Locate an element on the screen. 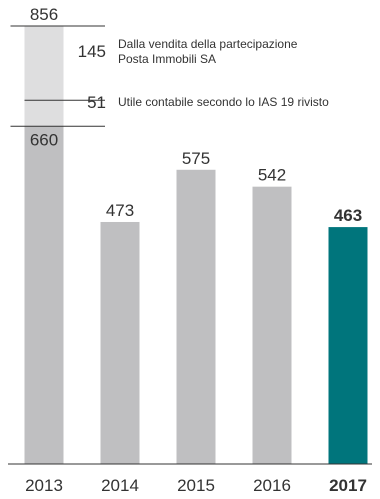  component-label-145-line1: Dalla vendita della partecipazione is located at coordinates (208, 44).